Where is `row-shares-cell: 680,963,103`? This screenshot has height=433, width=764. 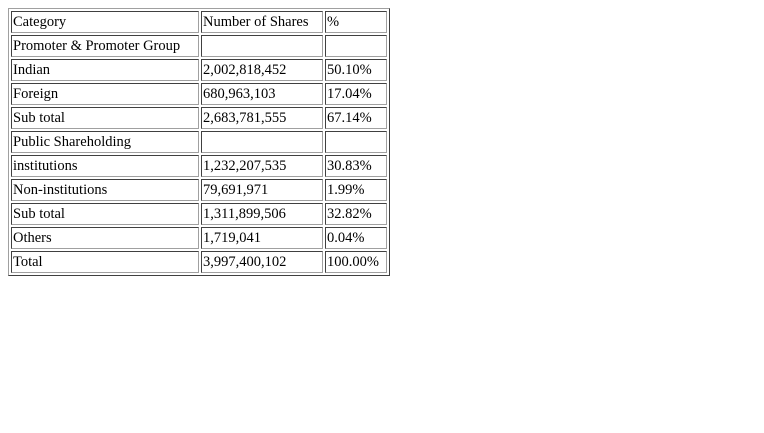
row-shares-cell: 680,963,103 is located at coordinates (262, 94).